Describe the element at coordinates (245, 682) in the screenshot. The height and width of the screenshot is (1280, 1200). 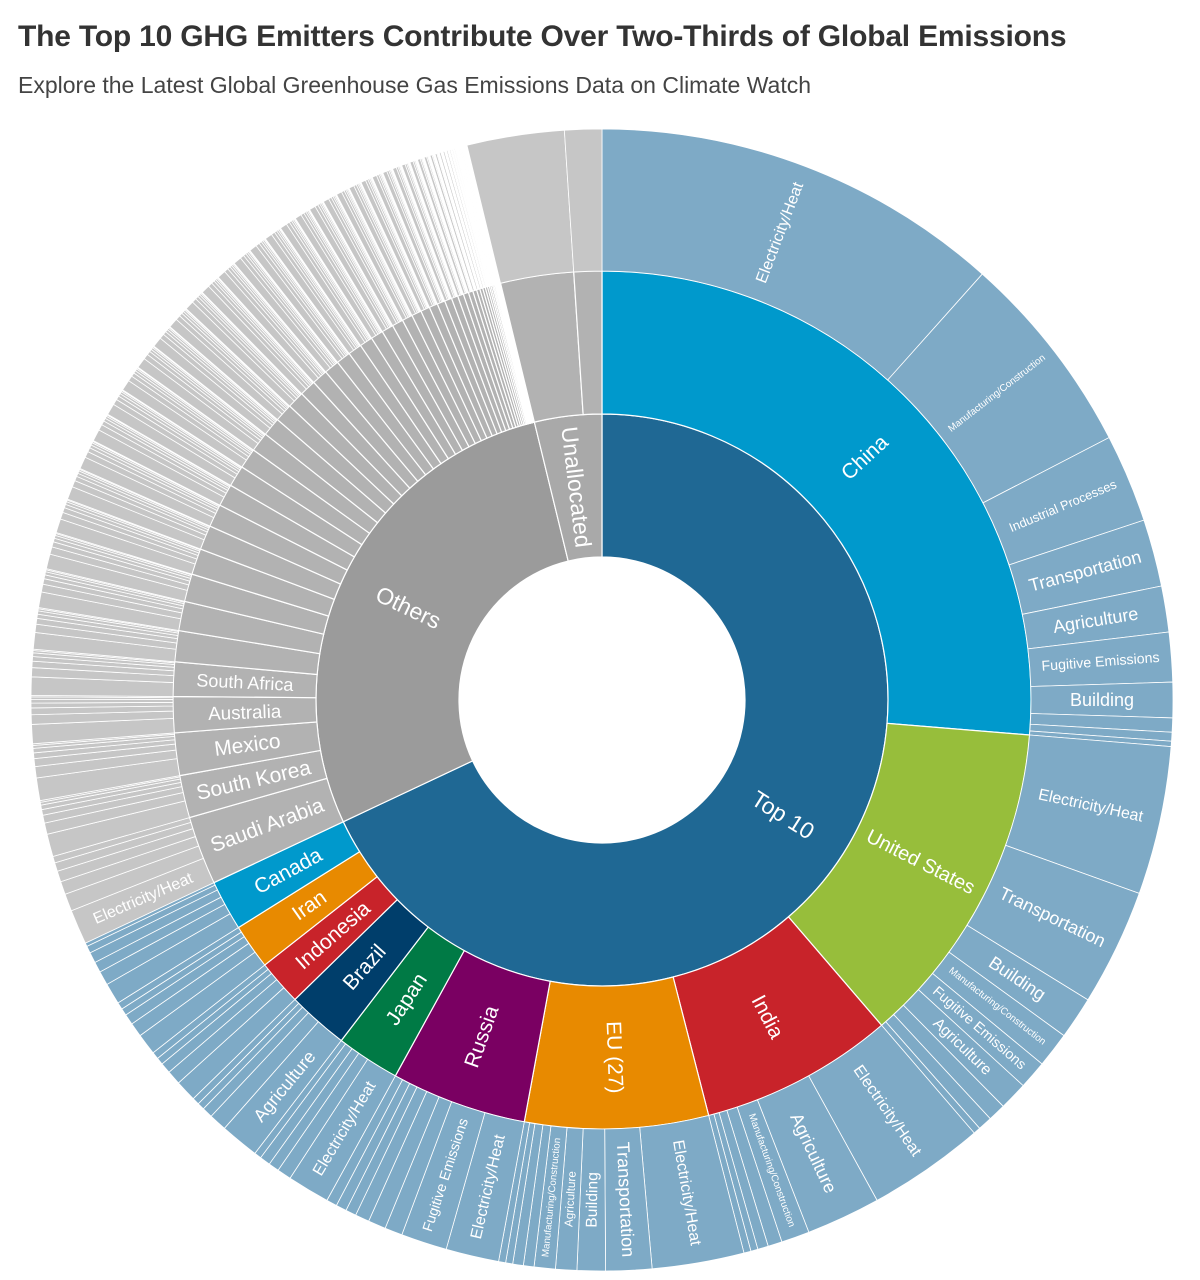
I see `country-label: South Africa` at that location.